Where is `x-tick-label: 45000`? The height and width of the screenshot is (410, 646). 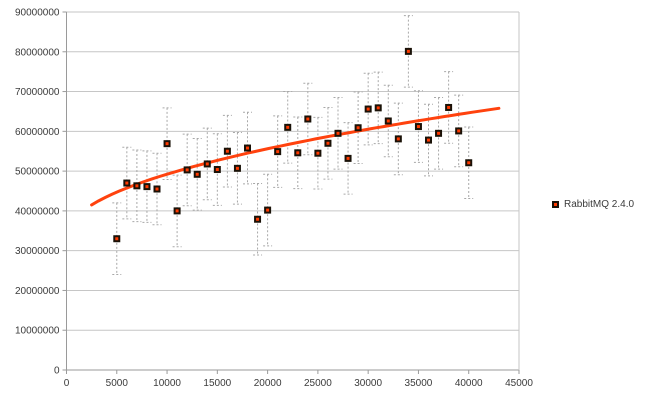
x-tick-label: 45000 is located at coordinates (519, 383).